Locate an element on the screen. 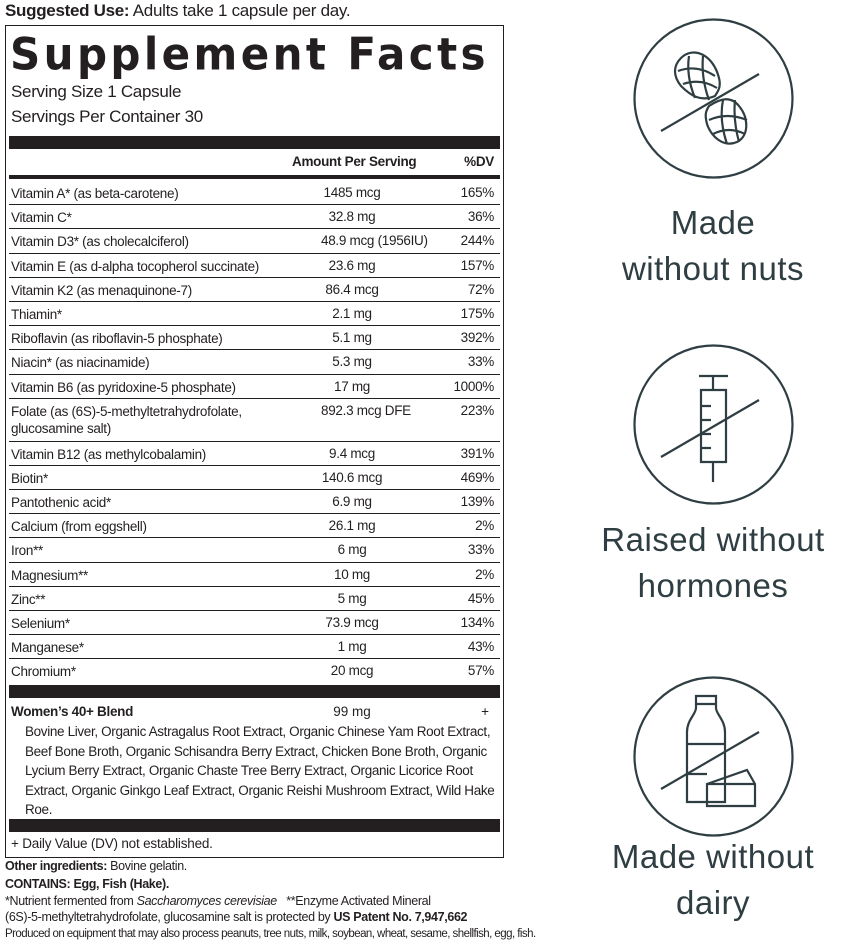 The height and width of the screenshot is (947, 854). nutrient-amount: 6 mg is located at coordinates (352, 550).